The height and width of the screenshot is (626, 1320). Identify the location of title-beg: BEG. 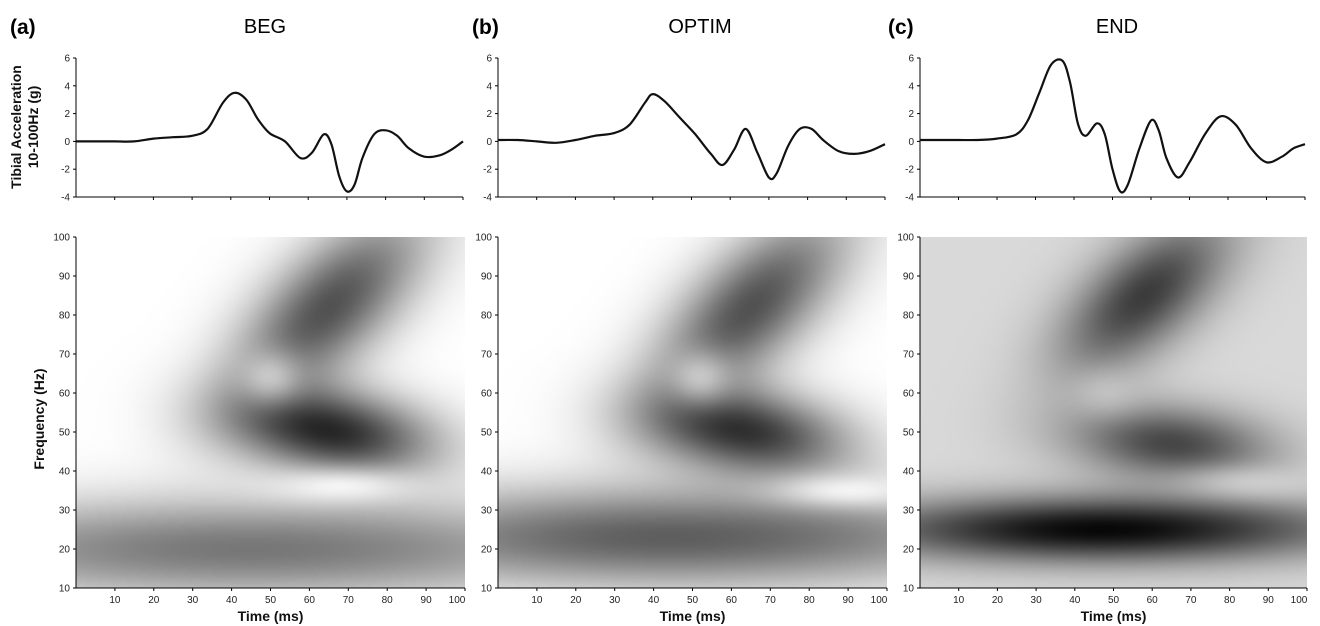
(265, 27).